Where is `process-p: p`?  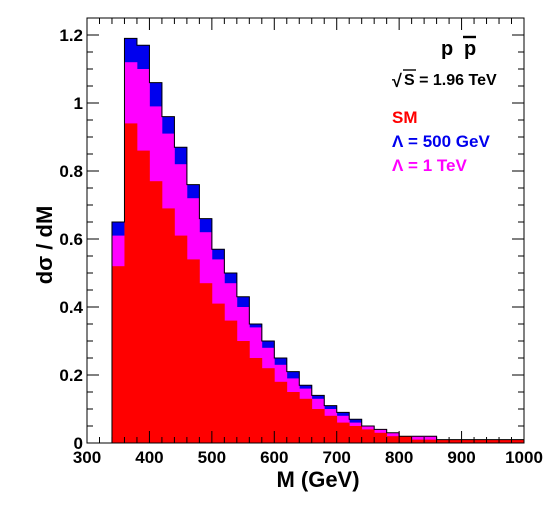 process-p: p is located at coordinates (447, 49).